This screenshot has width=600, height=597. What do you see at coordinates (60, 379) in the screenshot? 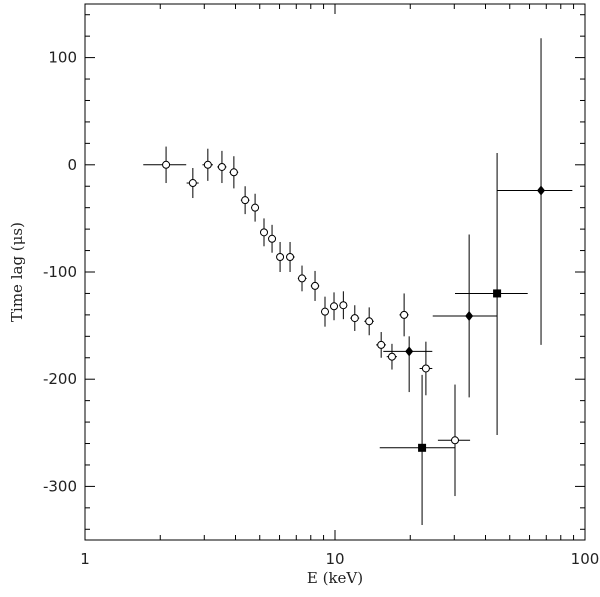
I see `y-tick-label: -200` at bounding box center [60, 379].